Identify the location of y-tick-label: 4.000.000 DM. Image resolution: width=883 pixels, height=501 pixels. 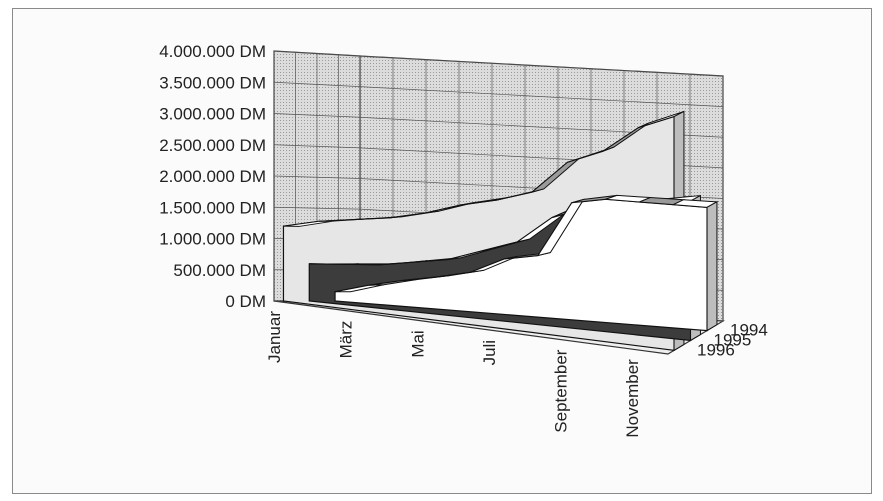
(212, 51).